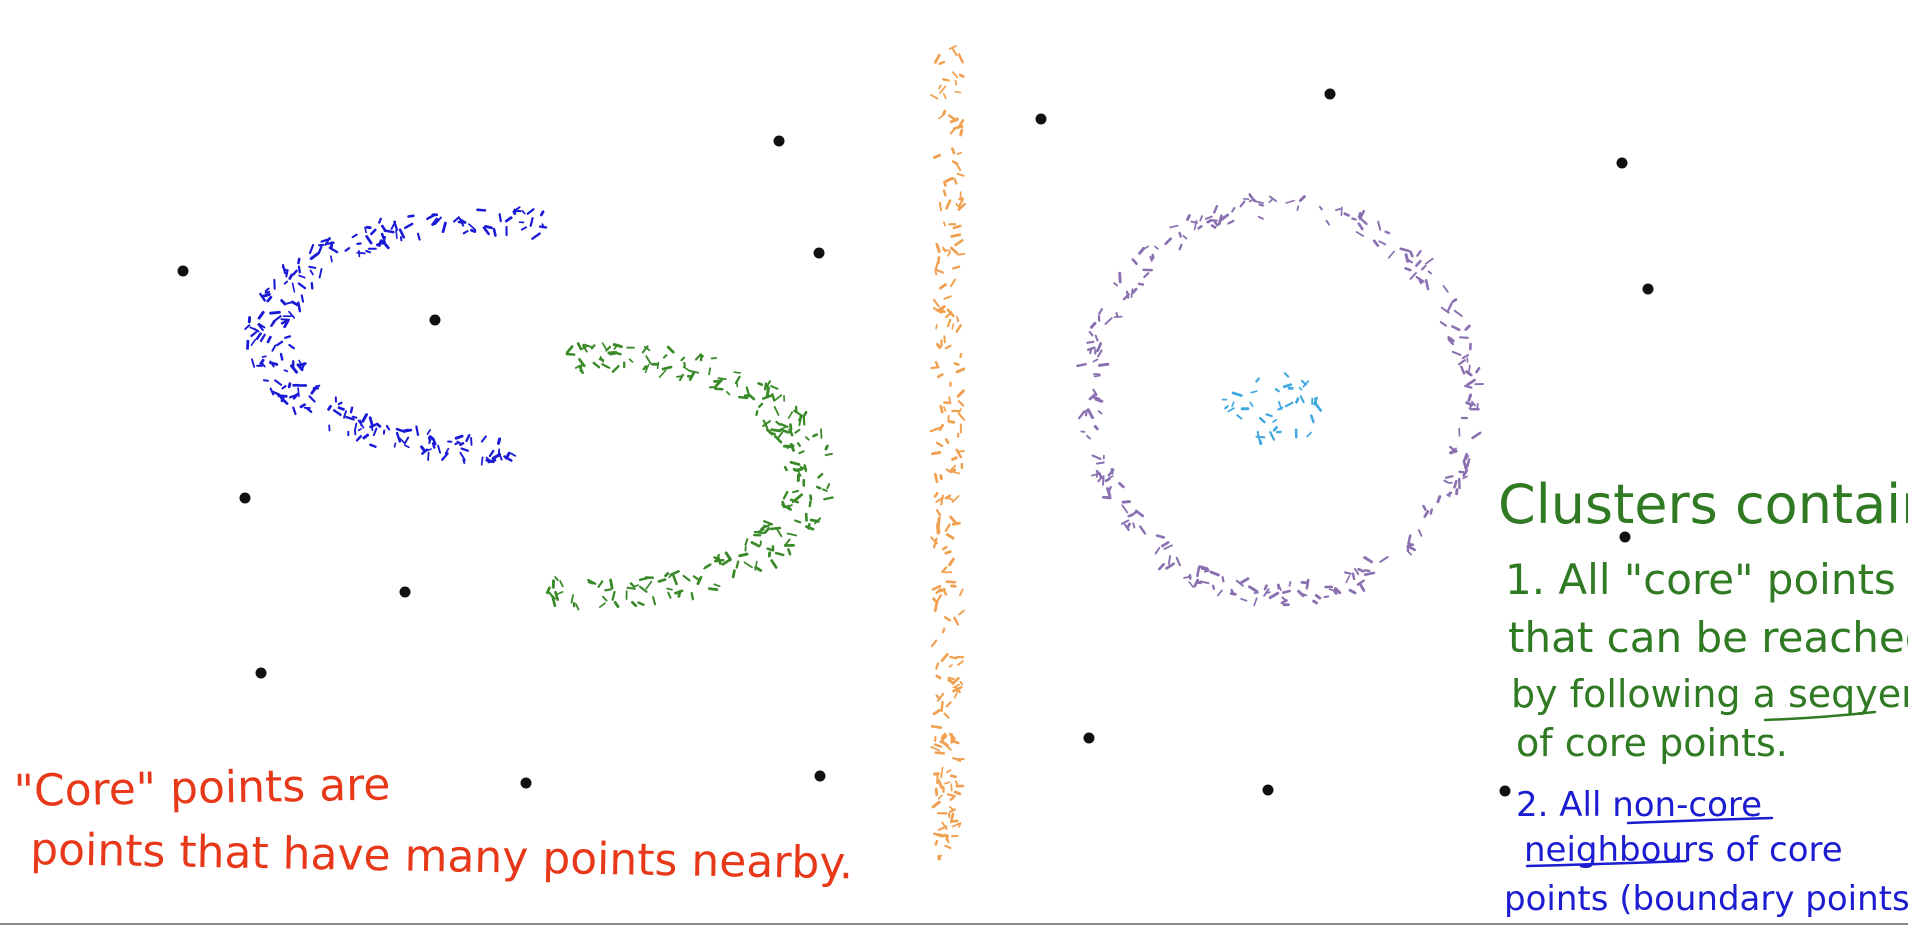  What do you see at coordinates (689, 476) in the screenshot?
I see `green-moon-cluster` at bounding box center [689, 476].